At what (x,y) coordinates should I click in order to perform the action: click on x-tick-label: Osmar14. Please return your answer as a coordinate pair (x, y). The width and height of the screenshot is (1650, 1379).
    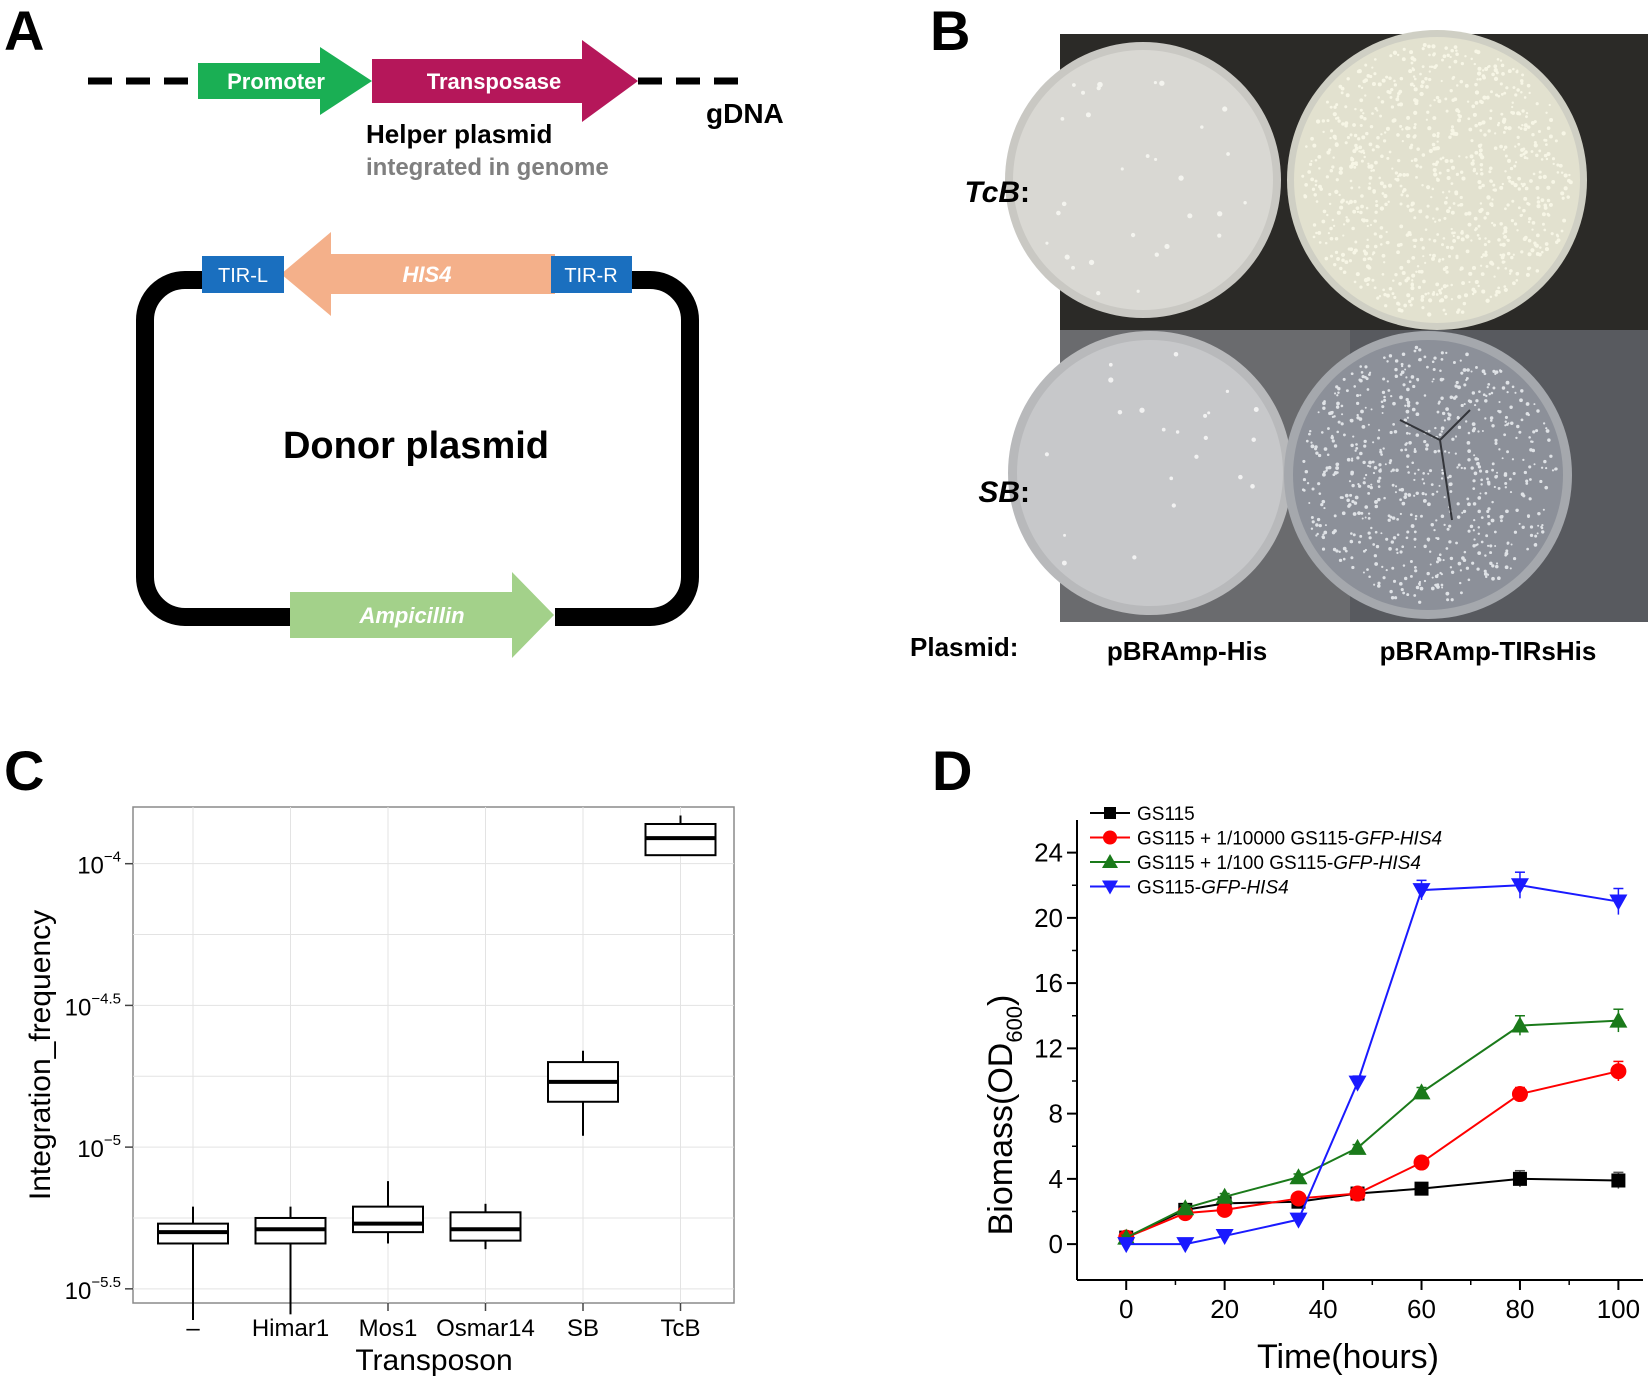
    Looking at the image, I should click on (485, 1328).